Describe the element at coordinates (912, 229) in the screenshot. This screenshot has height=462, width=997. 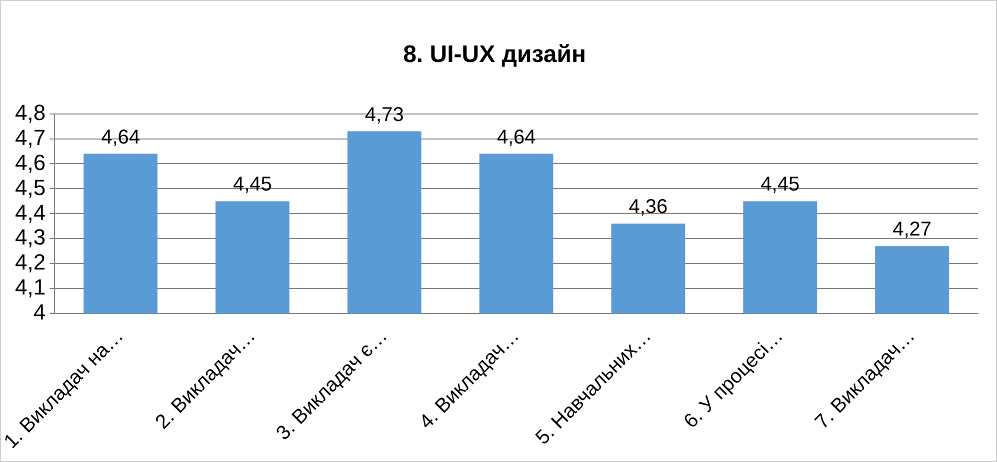
I see `data-label: 4,27` at that location.